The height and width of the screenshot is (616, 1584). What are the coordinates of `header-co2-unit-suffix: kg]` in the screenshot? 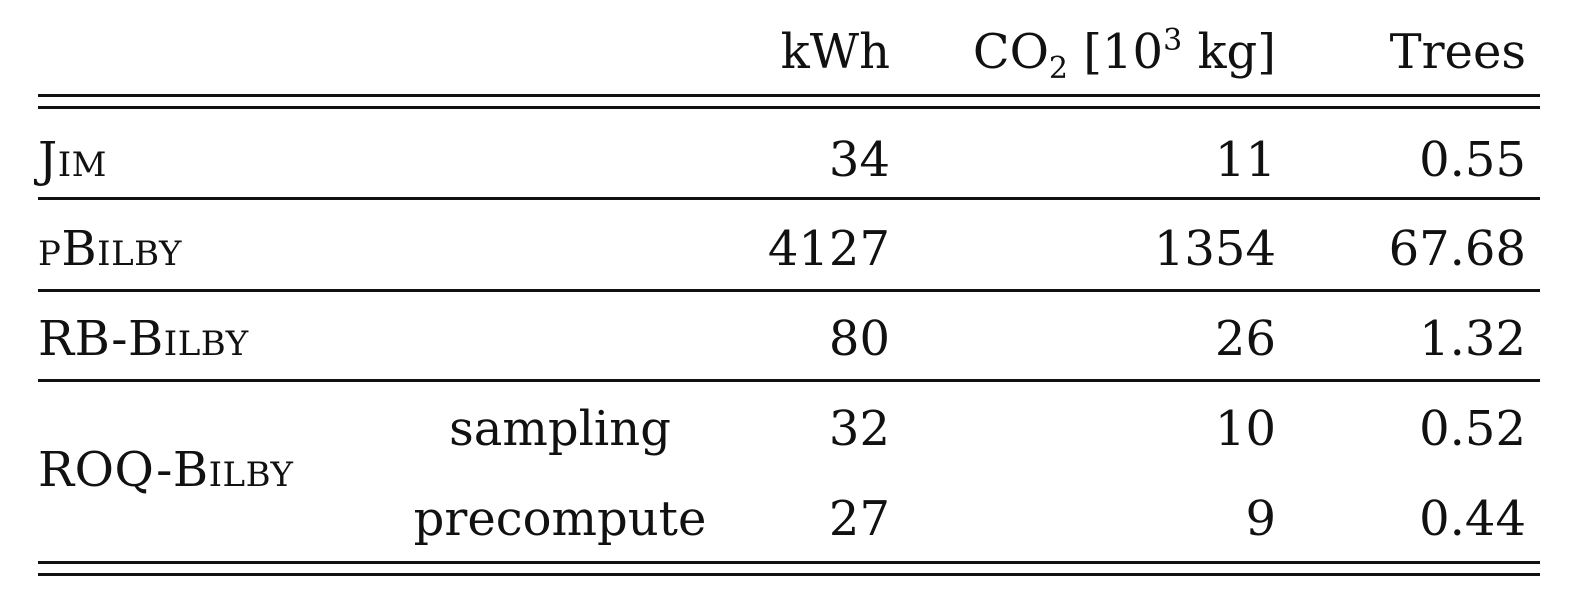 It's located at (1236, 52).